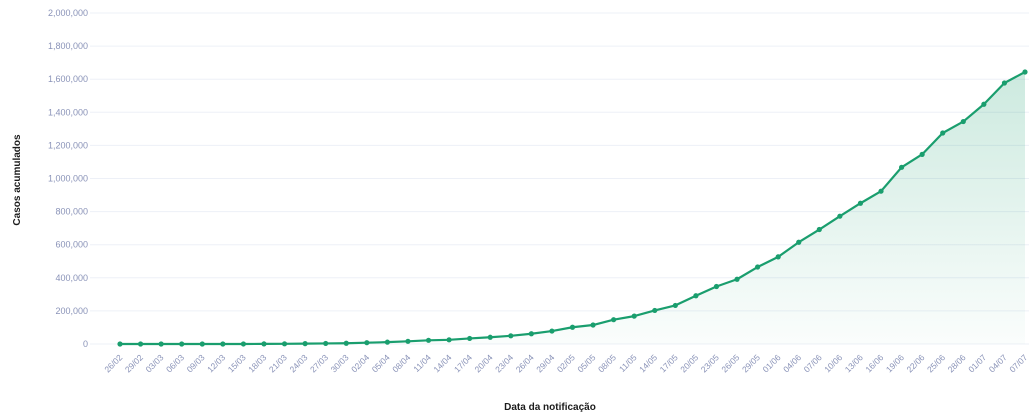  Describe the element at coordinates (628, 363) in the screenshot. I see `x-tick-label: 11/05` at that location.